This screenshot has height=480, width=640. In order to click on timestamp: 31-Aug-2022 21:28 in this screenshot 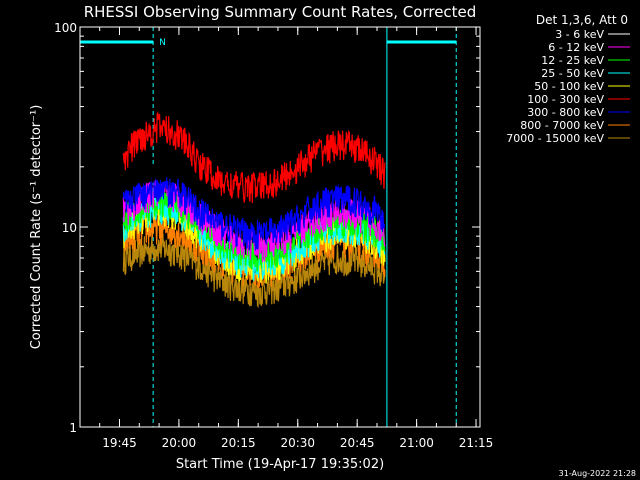, I will do `click(597, 473)`.